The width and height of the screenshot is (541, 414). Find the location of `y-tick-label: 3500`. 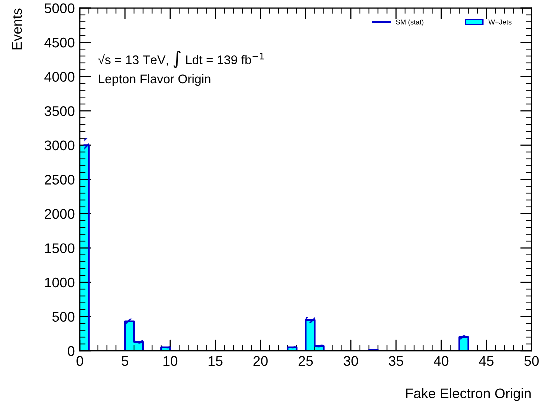

y-tick-label: 3500 is located at coordinates (59, 111).